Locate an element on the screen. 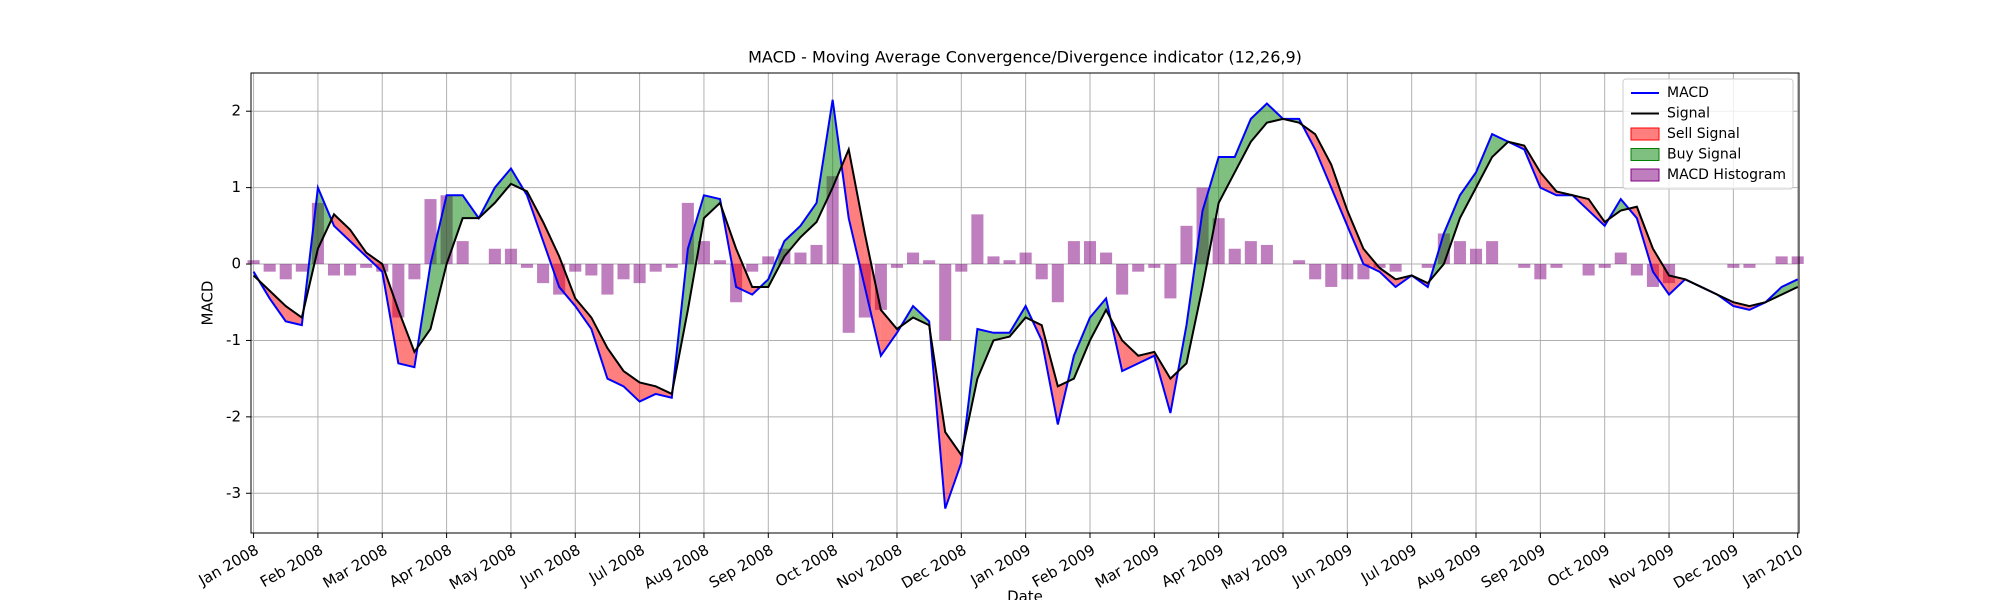 Image resolution: width=2000 pixels, height=600 pixels. x-tick-label: Jul 2008 is located at coordinates (616, 564).